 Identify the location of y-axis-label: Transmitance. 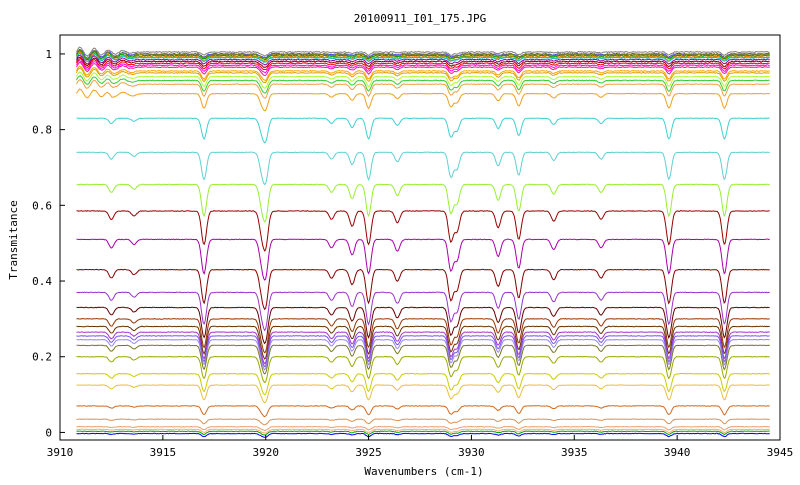
(13, 239).